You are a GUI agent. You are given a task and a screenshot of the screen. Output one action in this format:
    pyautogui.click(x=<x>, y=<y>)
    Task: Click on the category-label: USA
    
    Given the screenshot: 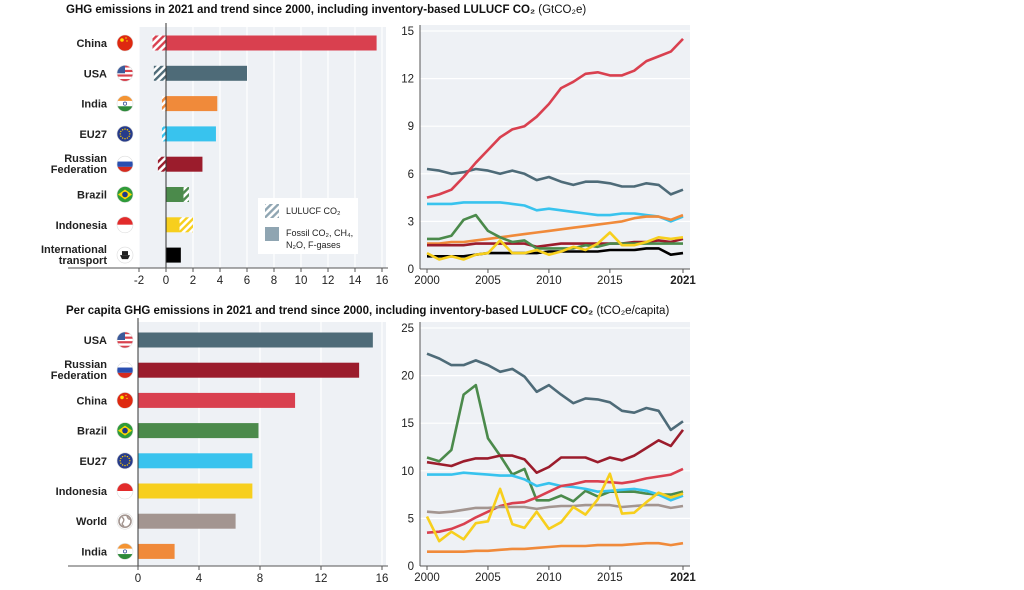 What is the action you would take?
    pyautogui.click(x=95, y=341)
    